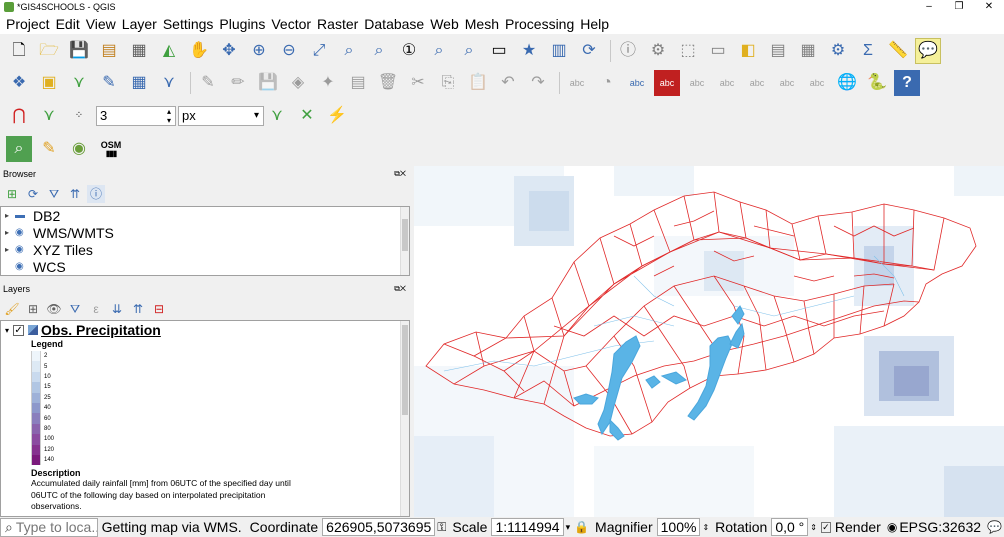 This screenshot has height=537, width=1004. I want to click on toggle-editing-icon: ✏, so click(238, 82).